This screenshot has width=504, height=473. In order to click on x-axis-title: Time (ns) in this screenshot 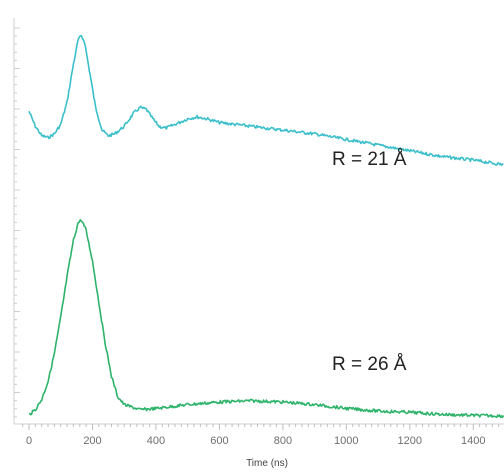, I will do `click(267, 463)`.